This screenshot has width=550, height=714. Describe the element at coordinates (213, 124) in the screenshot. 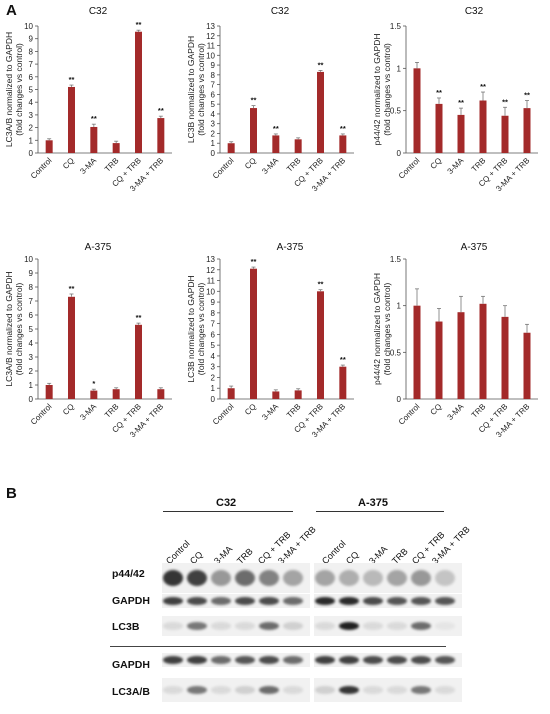

I see `y-tick-label: 3` at that location.